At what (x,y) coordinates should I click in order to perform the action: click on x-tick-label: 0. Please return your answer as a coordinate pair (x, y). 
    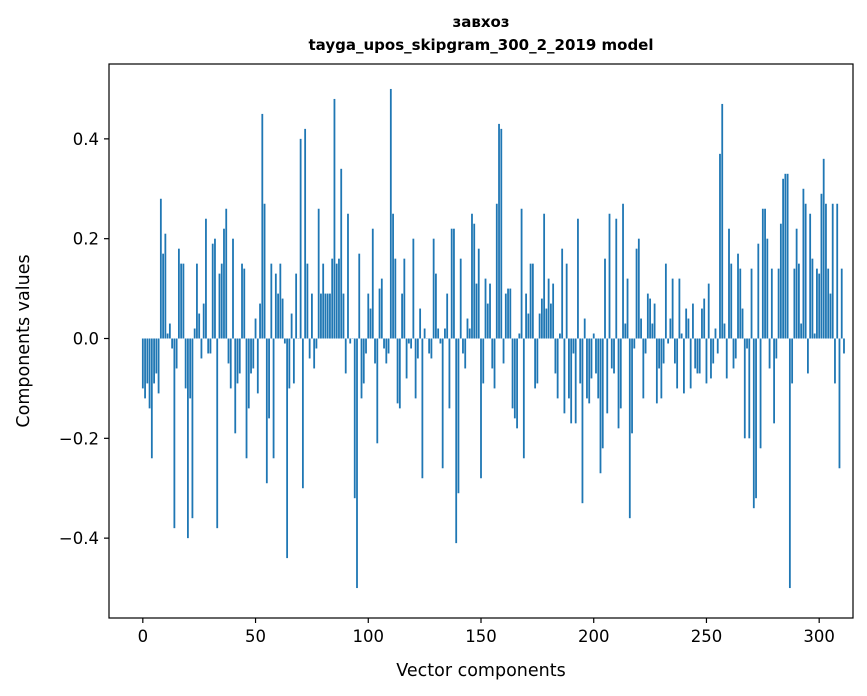
    Looking at the image, I should click on (143, 636).